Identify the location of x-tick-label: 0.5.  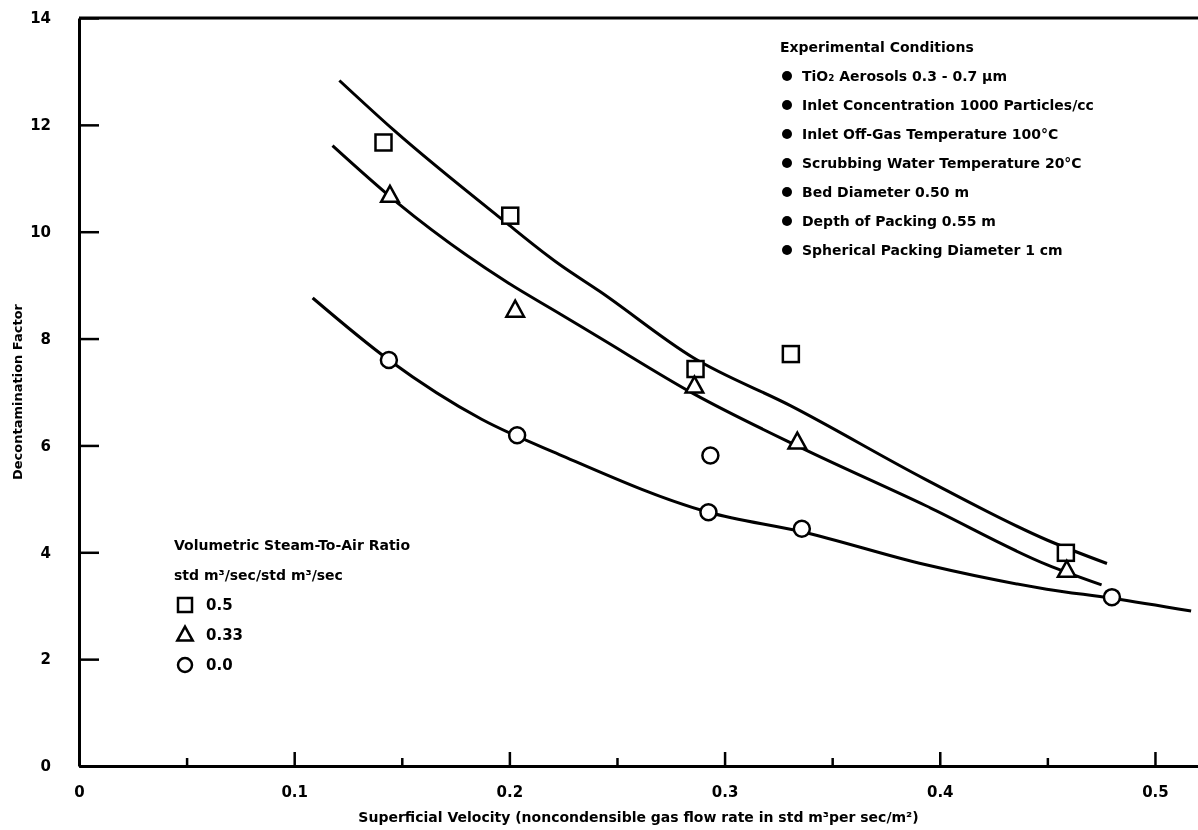
(1155, 791).